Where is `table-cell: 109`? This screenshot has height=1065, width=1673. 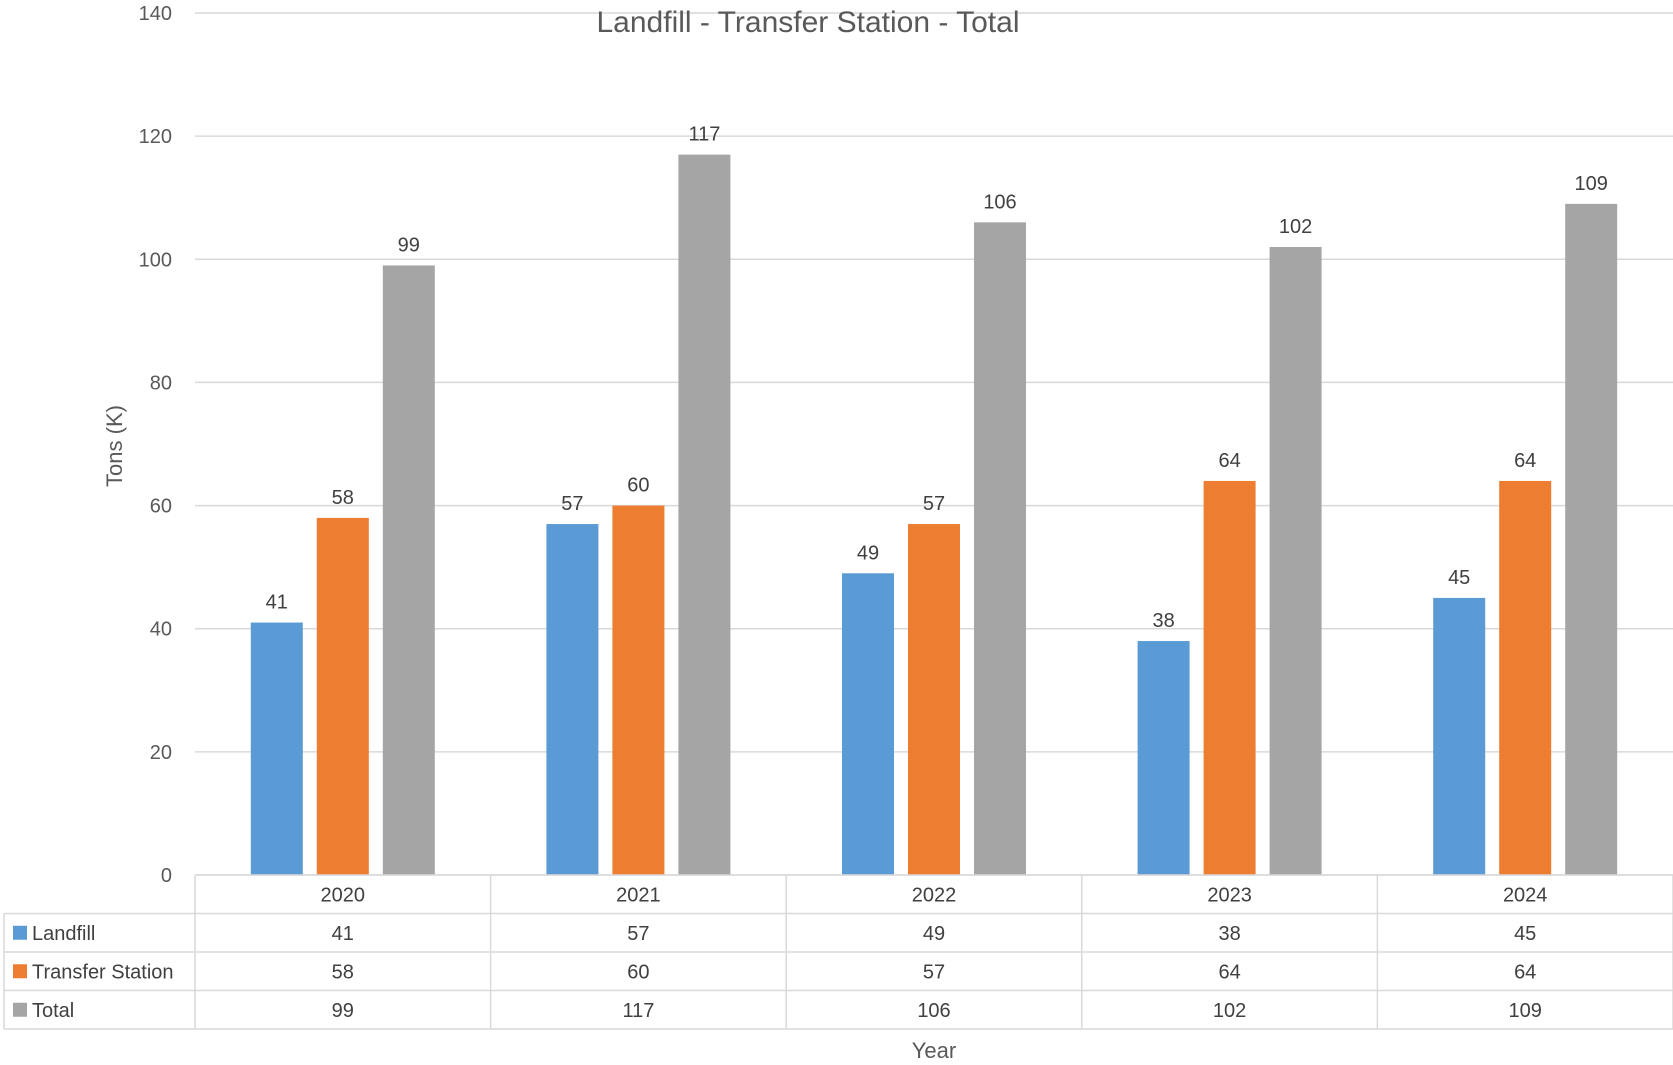
table-cell: 109 is located at coordinates (1525, 1011).